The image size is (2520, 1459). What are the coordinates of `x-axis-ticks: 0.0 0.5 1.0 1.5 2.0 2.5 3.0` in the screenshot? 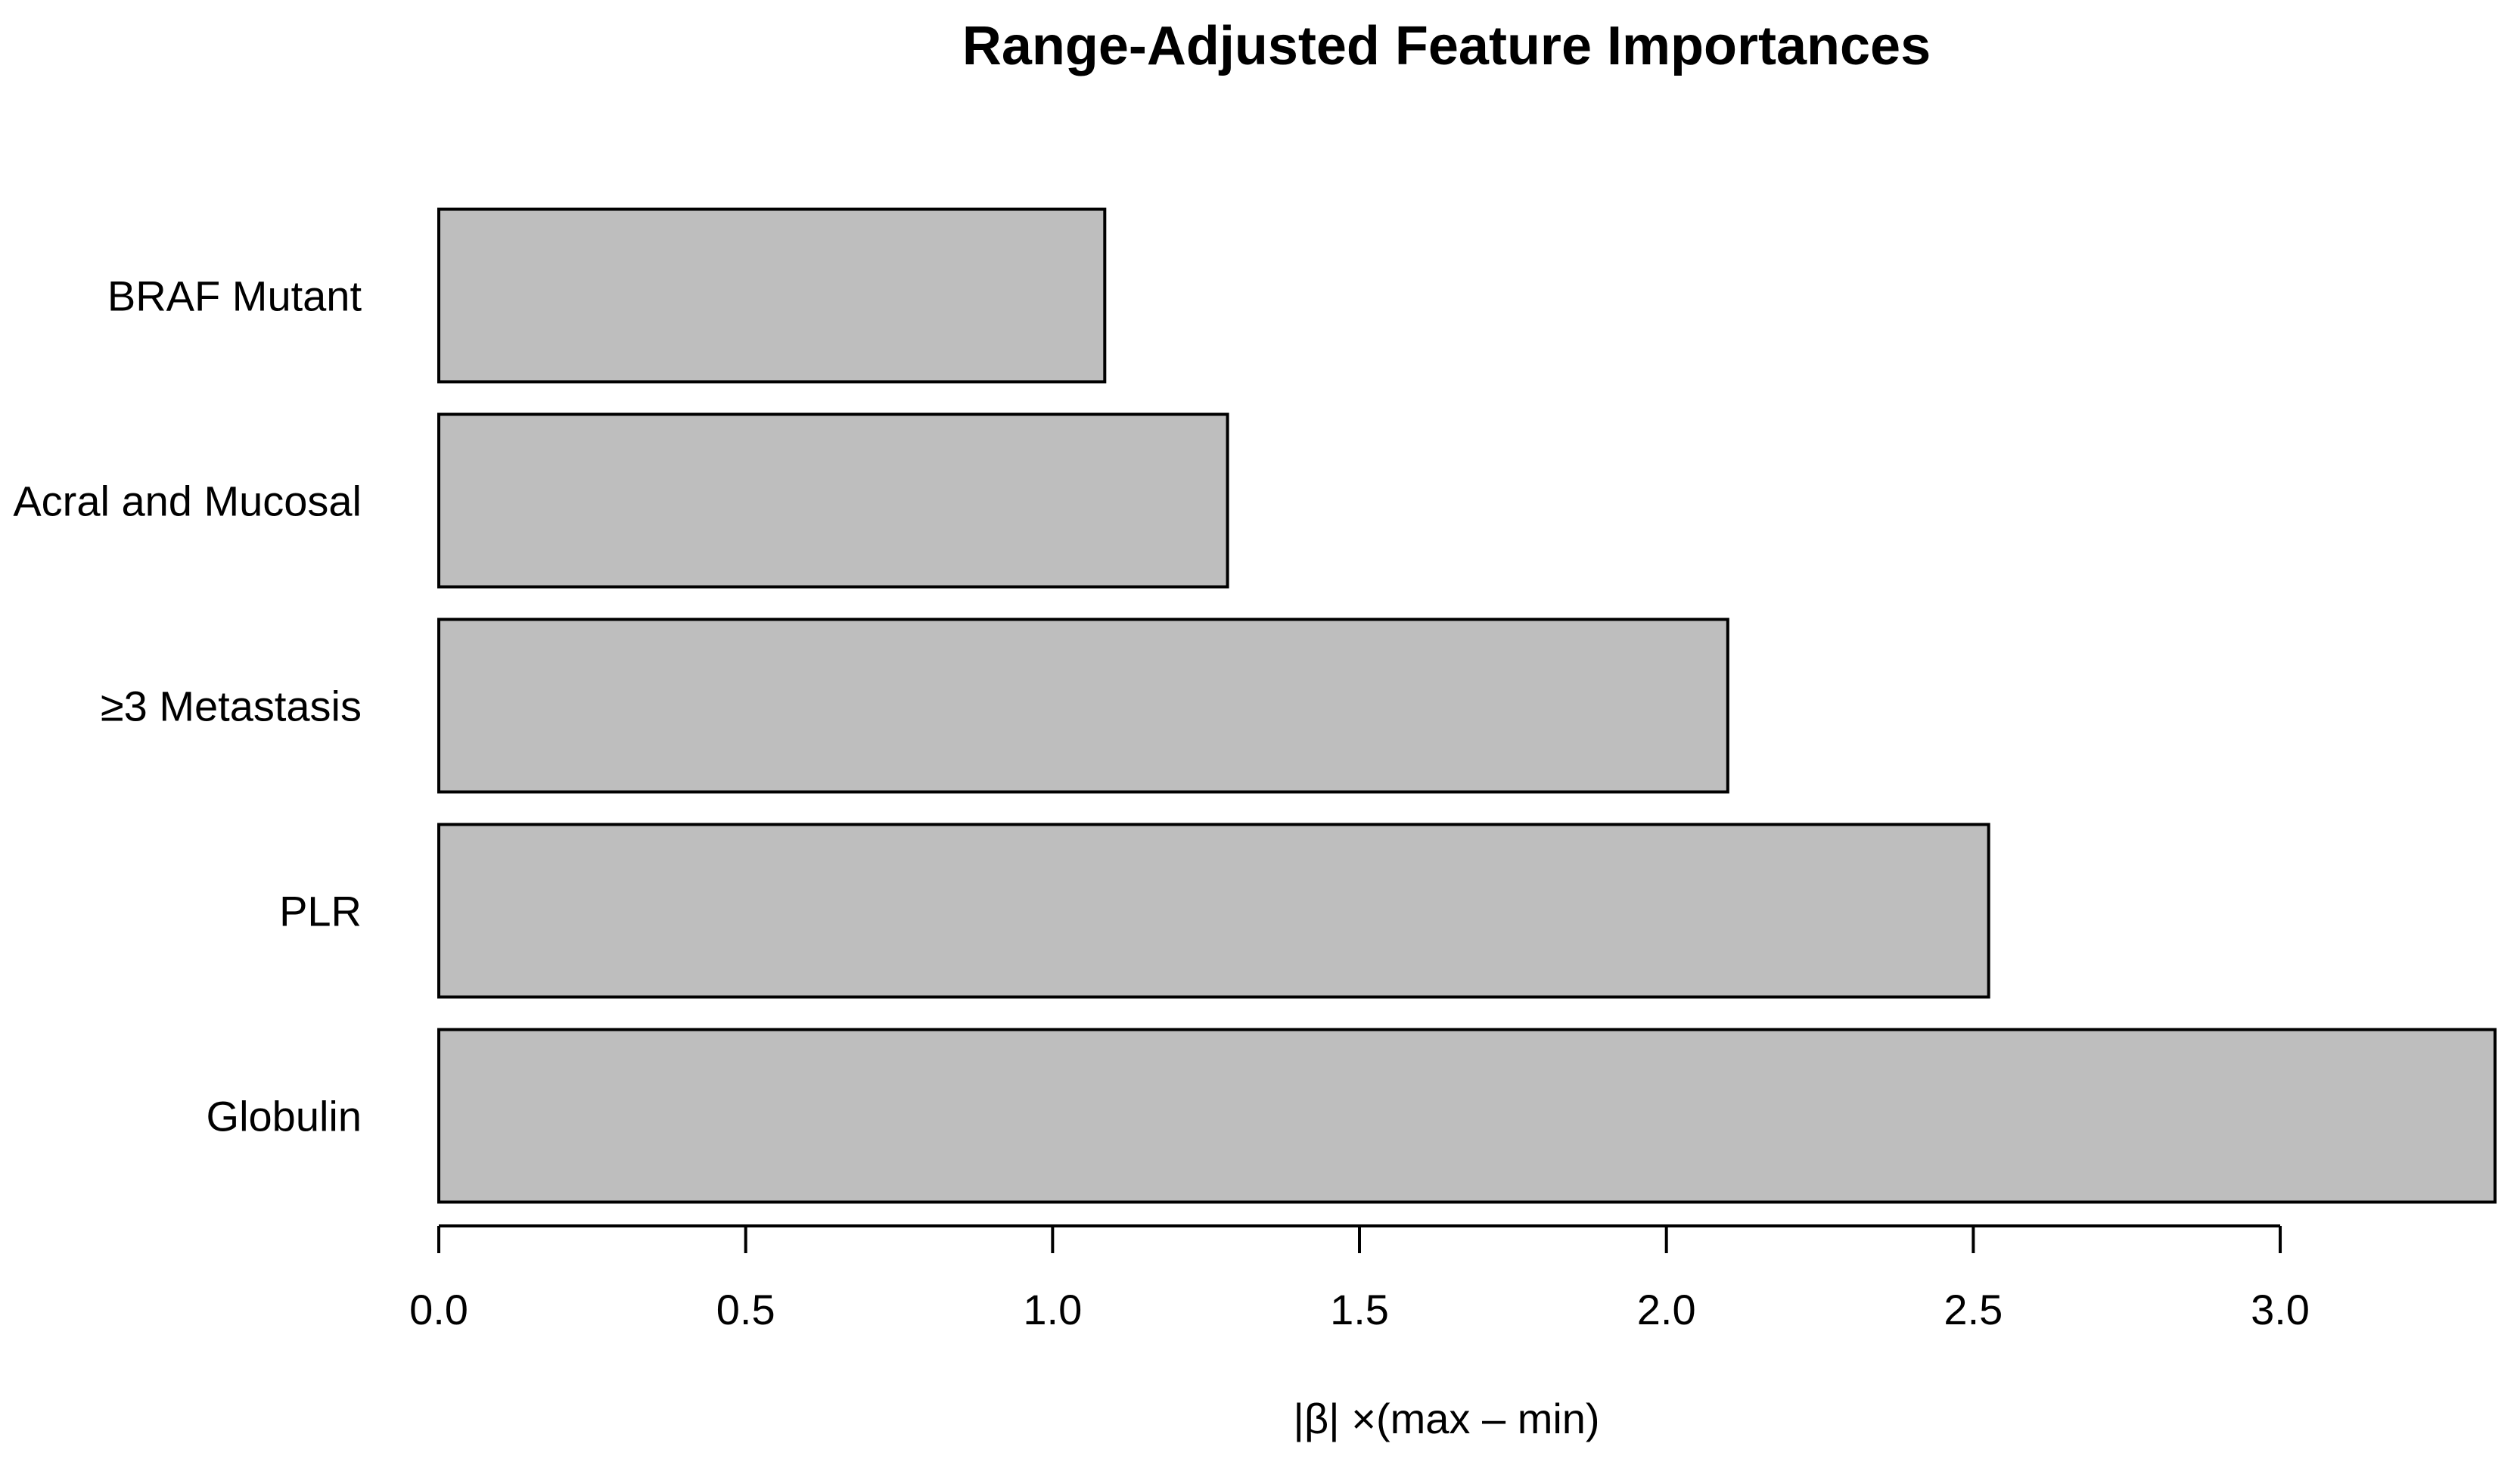 It's located at (1359, 1279).